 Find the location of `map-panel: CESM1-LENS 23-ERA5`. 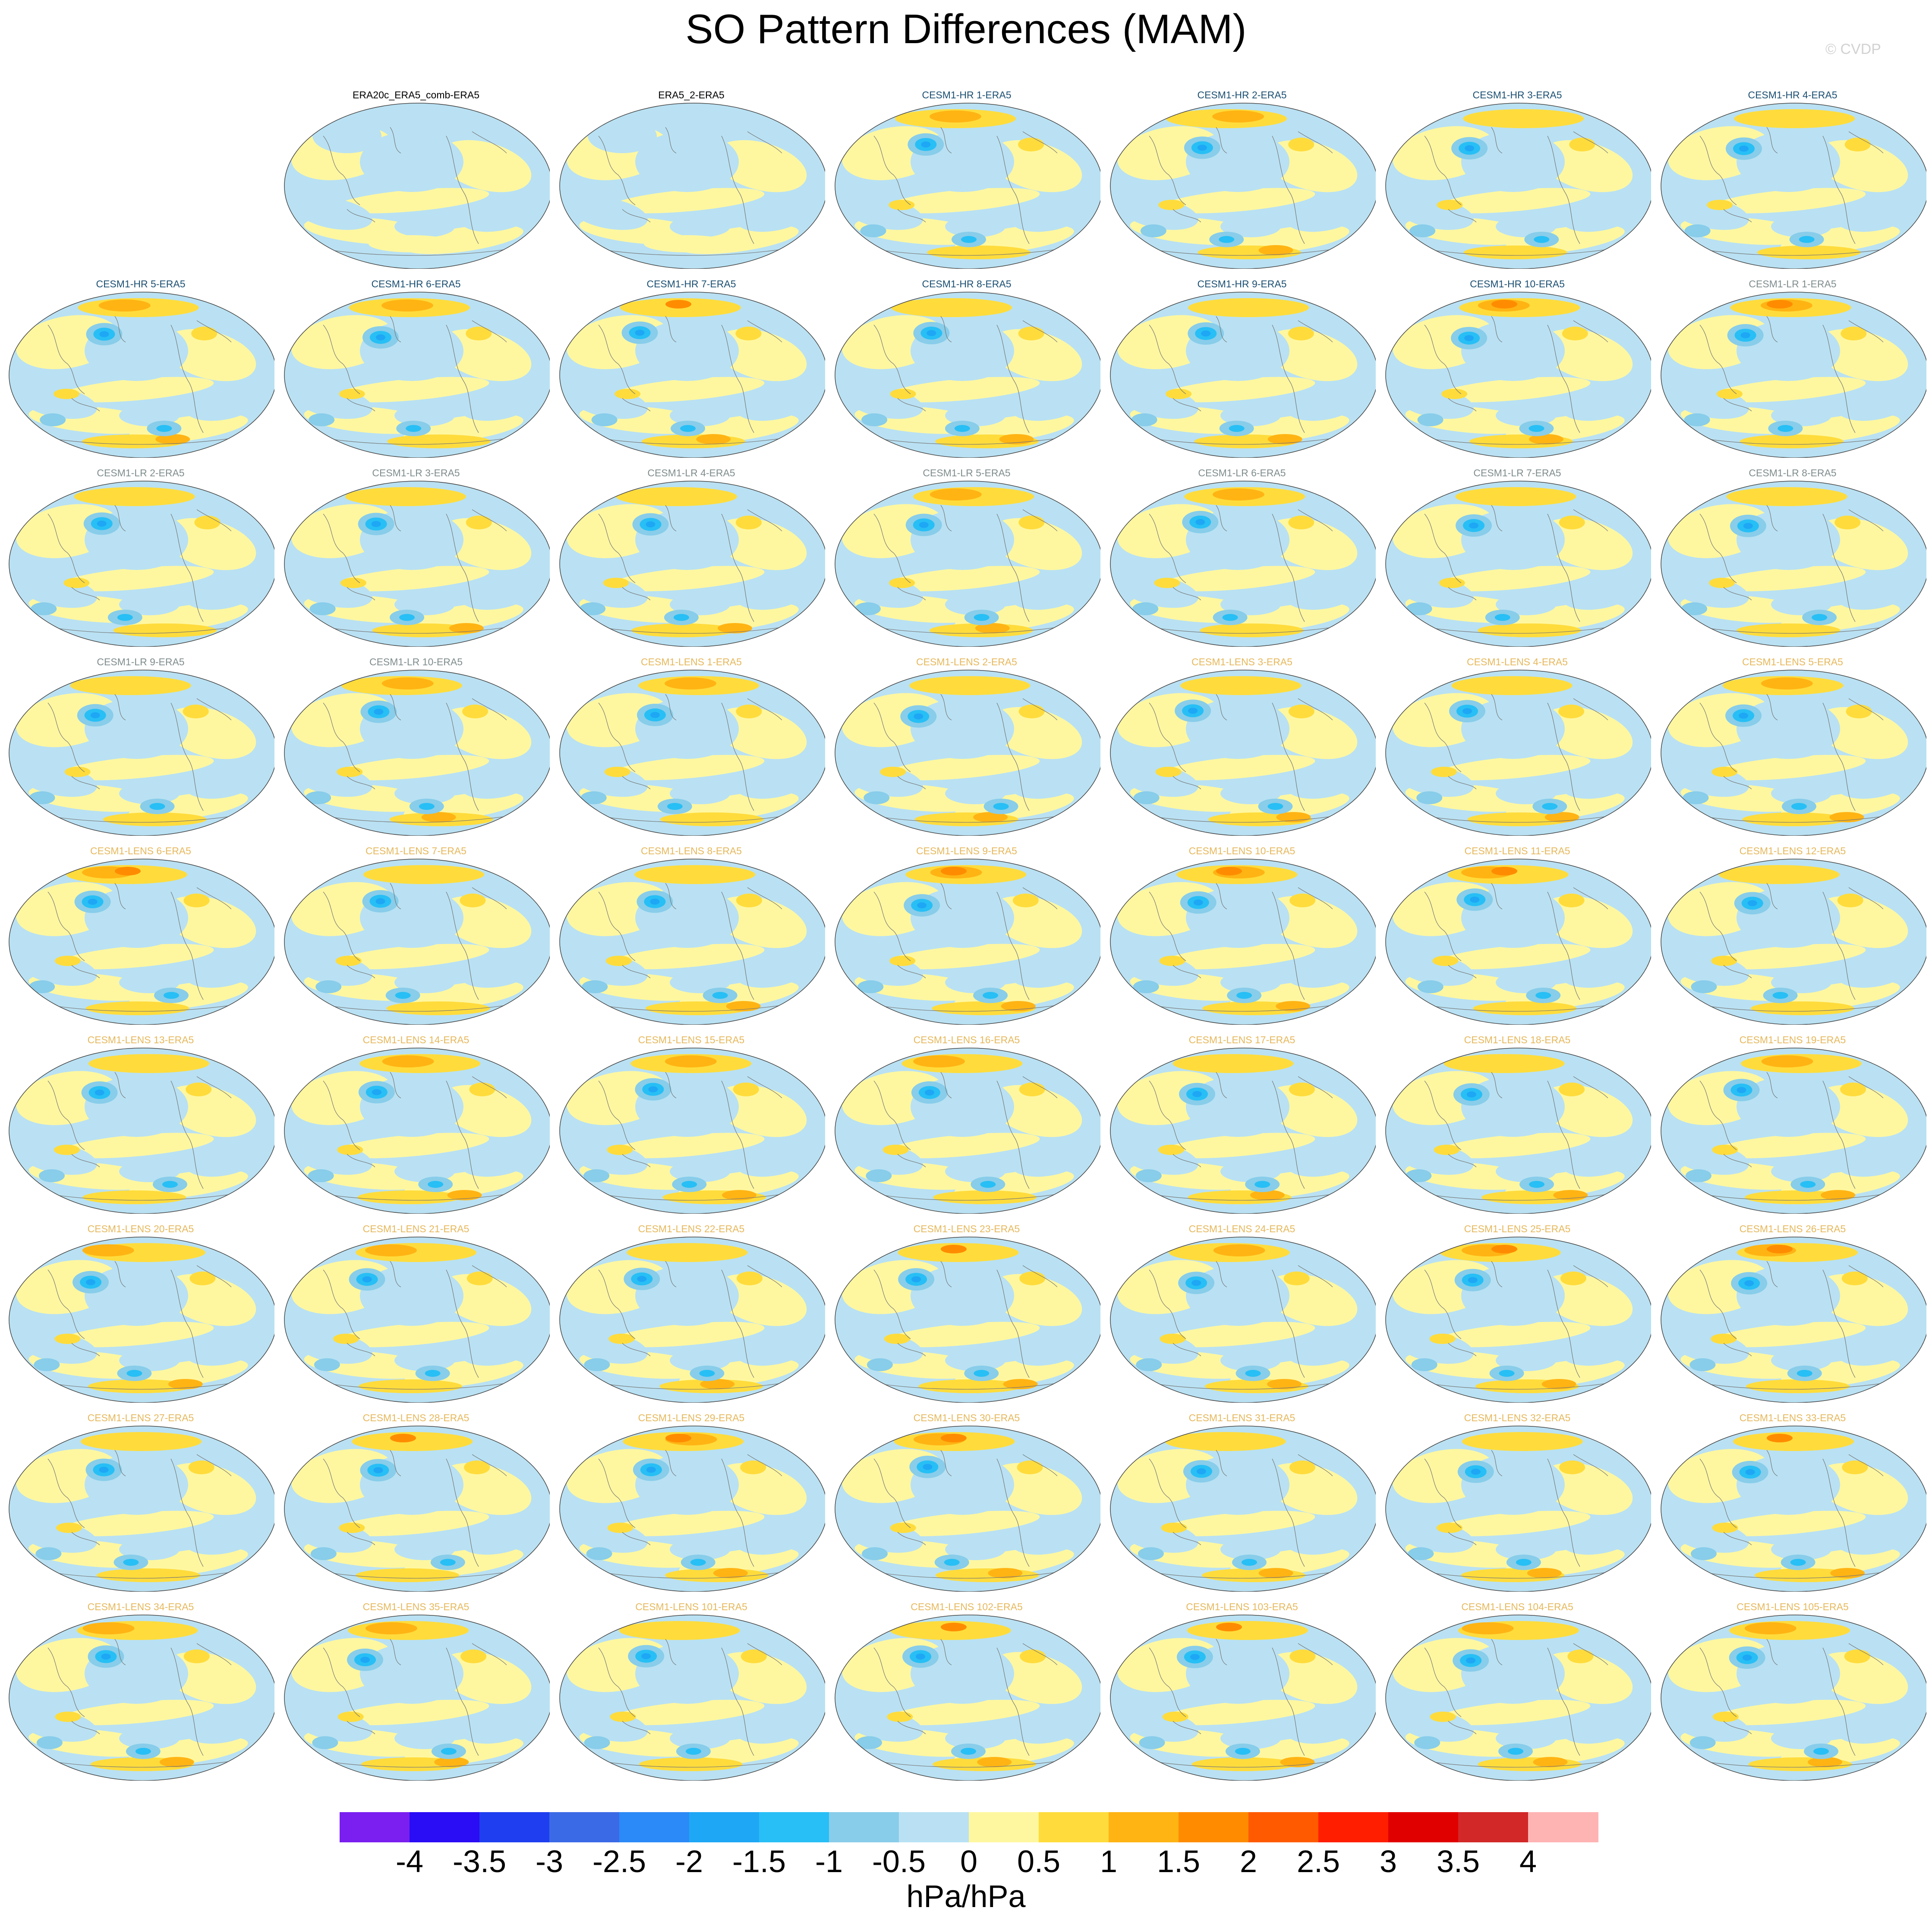

map-panel: CESM1-LENS 23-ERA5 is located at coordinates (966, 1313).